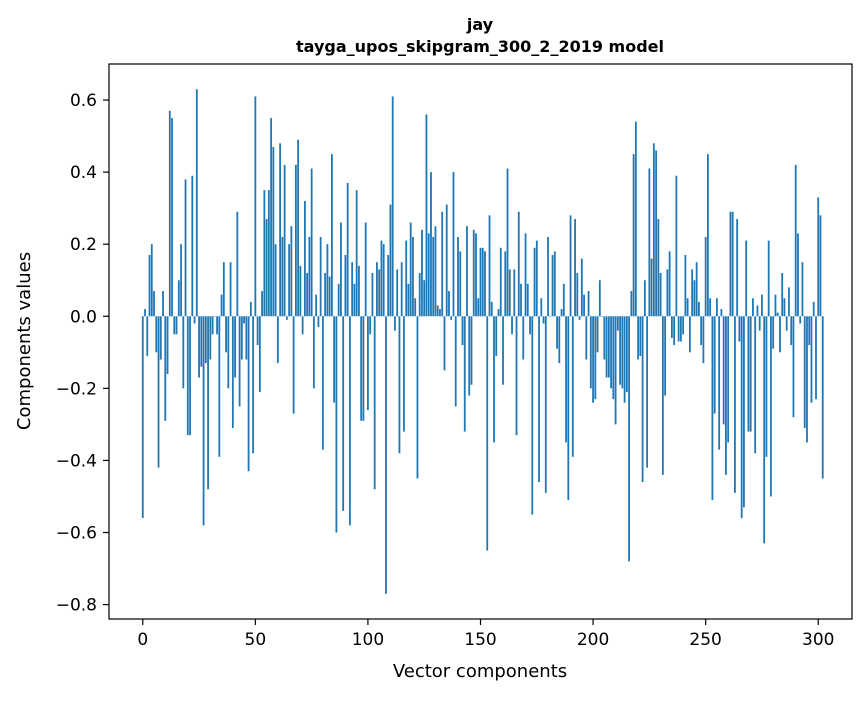 Image resolution: width=867 pixels, height=701 pixels. I want to click on y-tick-label: 0.4, so click(83, 173).